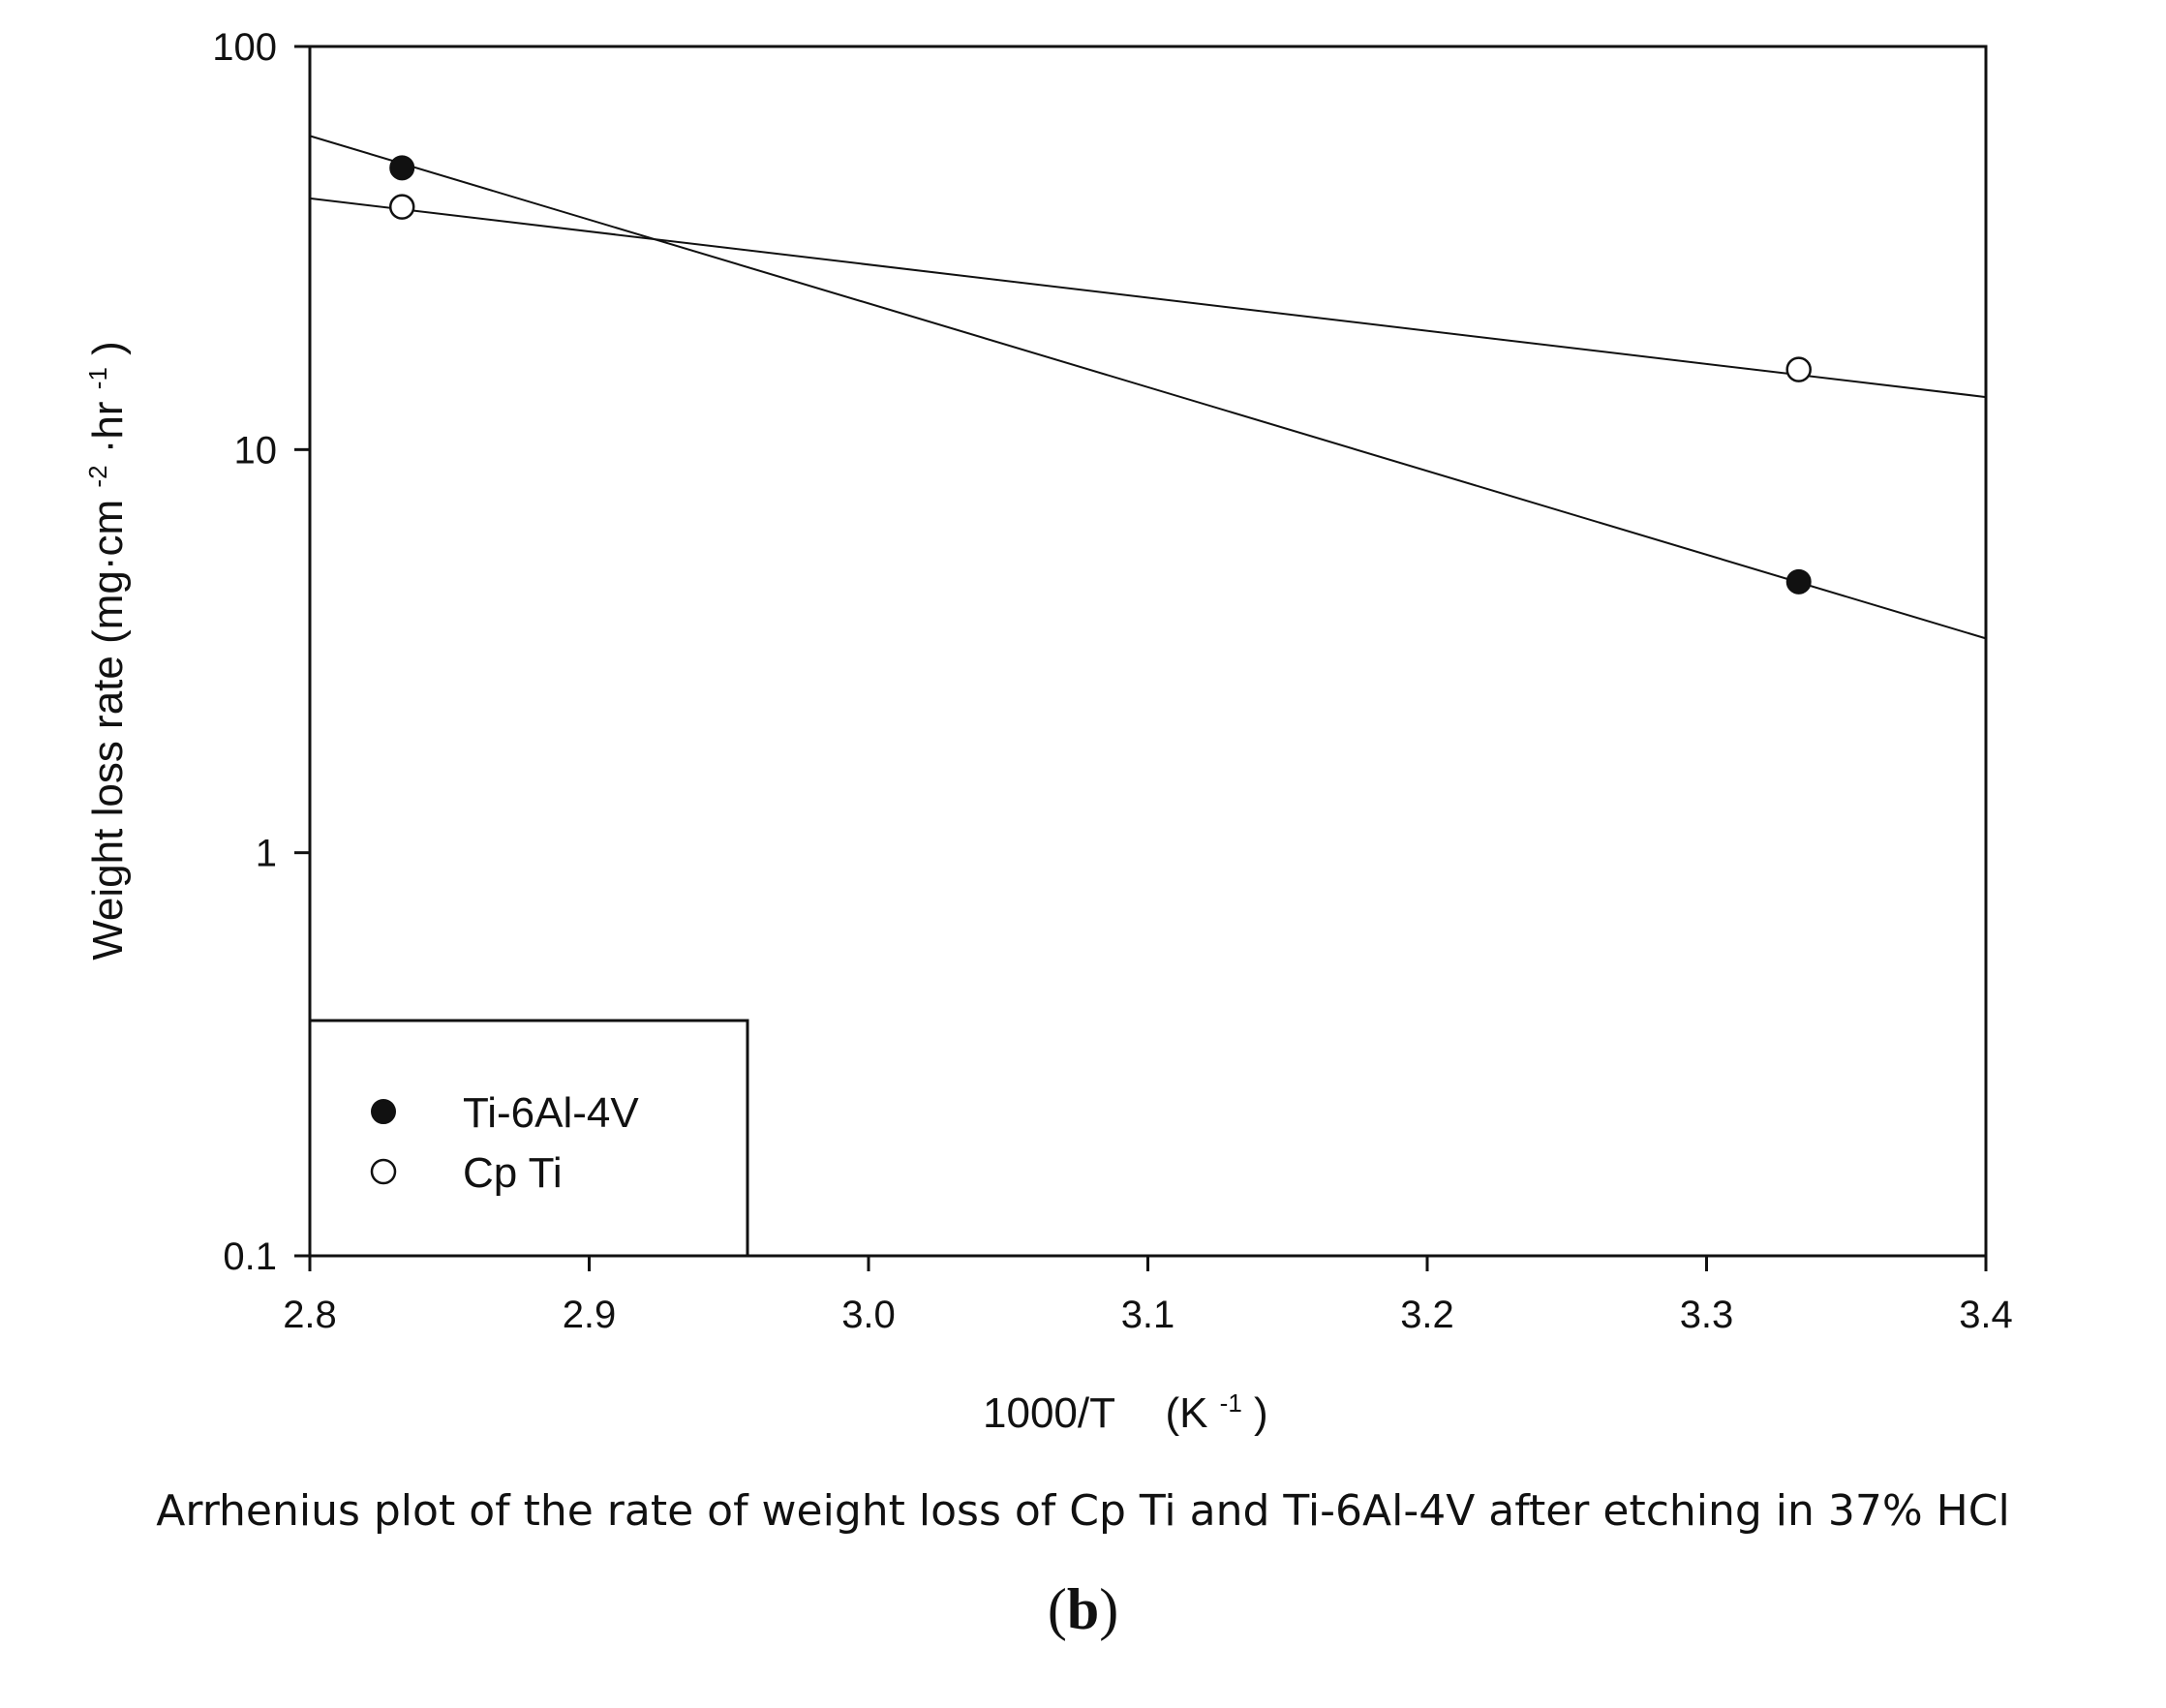 The width and height of the screenshot is (2166, 1708). What do you see at coordinates (108, 730) in the screenshot?
I see `y-axis-title-part-1: Weight loss rate (mg·cm` at bounding box center [108, 730].